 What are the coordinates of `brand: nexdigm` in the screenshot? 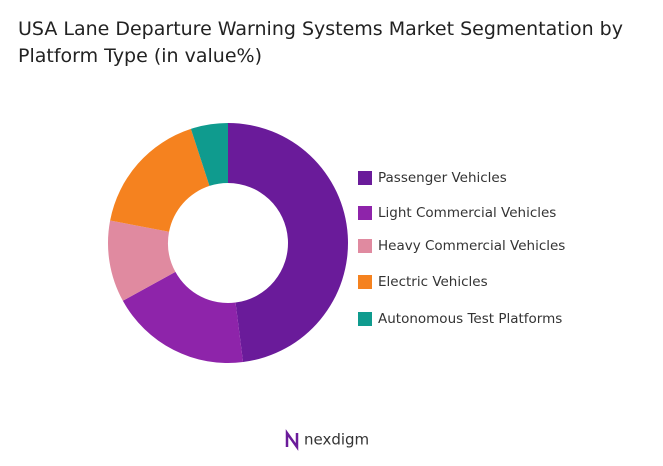 It's located at (336, 440).